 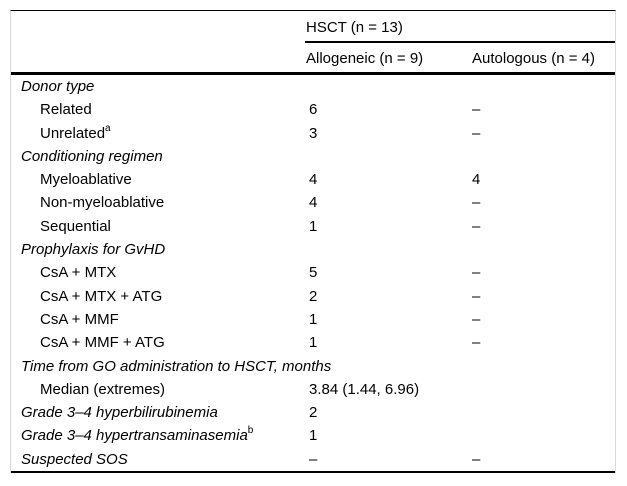 What do you see at coordinates (66, 110) in the screenshot?
I see `row-label-text: Related` at bounding box center [66, 110].